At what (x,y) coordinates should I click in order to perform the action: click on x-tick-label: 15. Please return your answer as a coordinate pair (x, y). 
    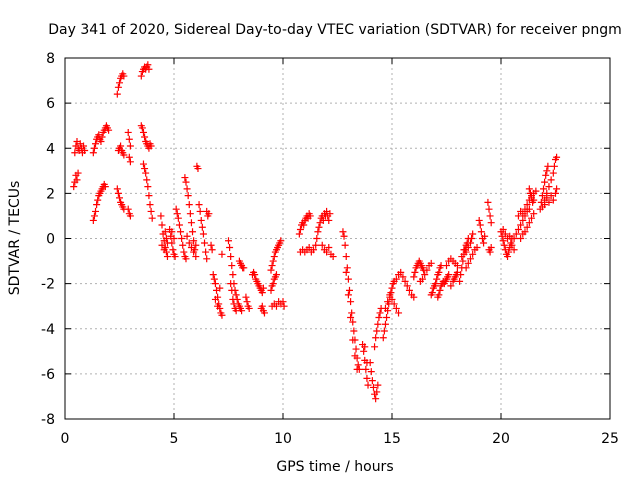
    Looking at the image, I should click on (392, 439).